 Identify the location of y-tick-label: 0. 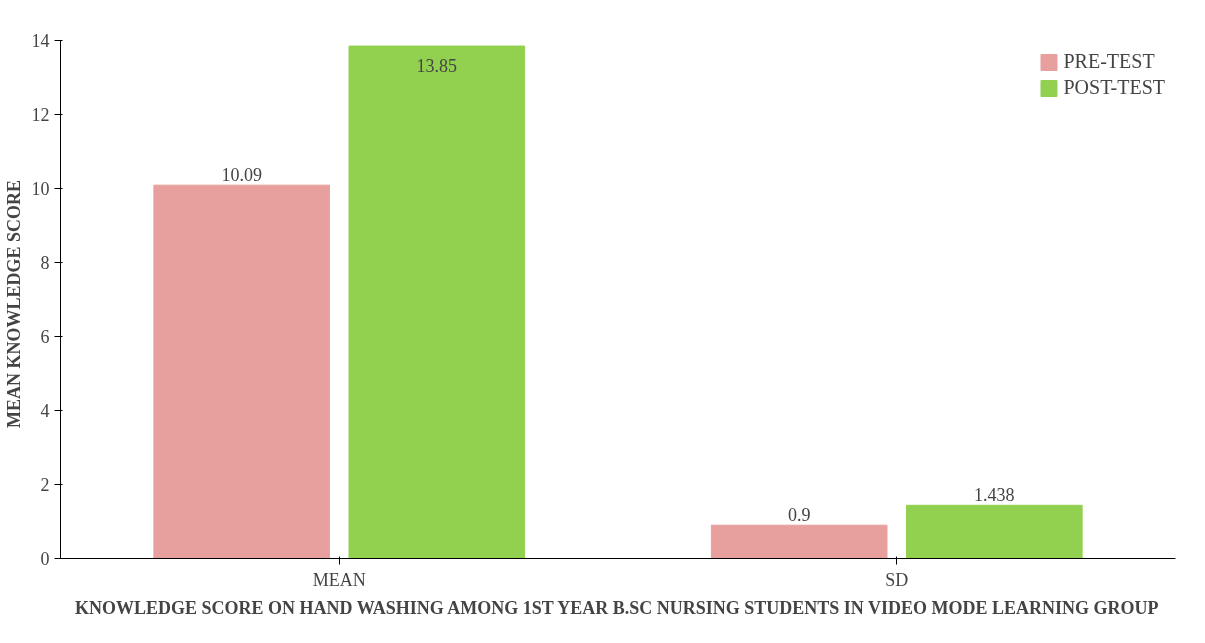
(45, 559).